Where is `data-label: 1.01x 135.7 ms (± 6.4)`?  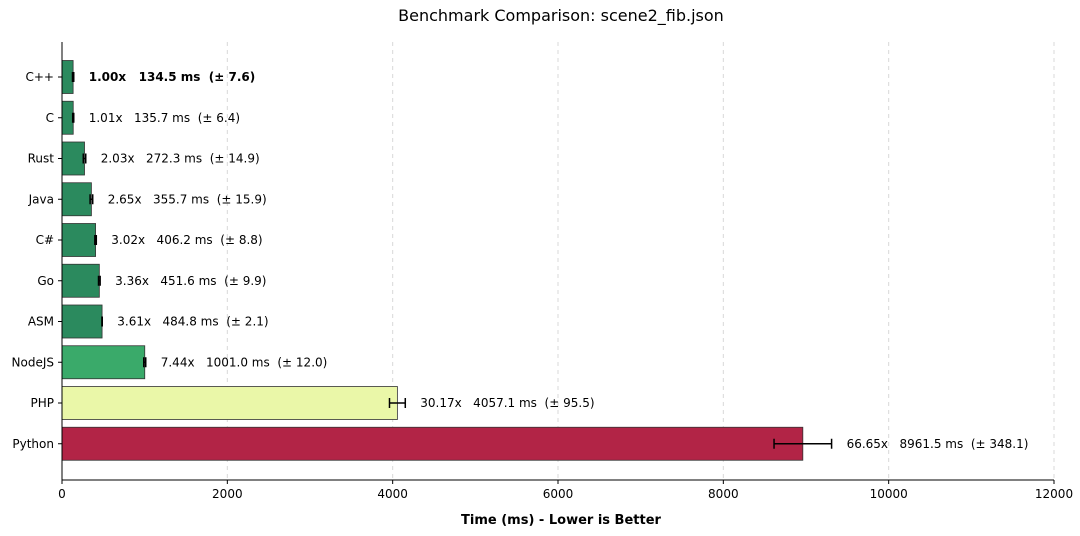 data-label: 1.01x 135.7 ms (± 6.4) is located at coordinates (164, 118).